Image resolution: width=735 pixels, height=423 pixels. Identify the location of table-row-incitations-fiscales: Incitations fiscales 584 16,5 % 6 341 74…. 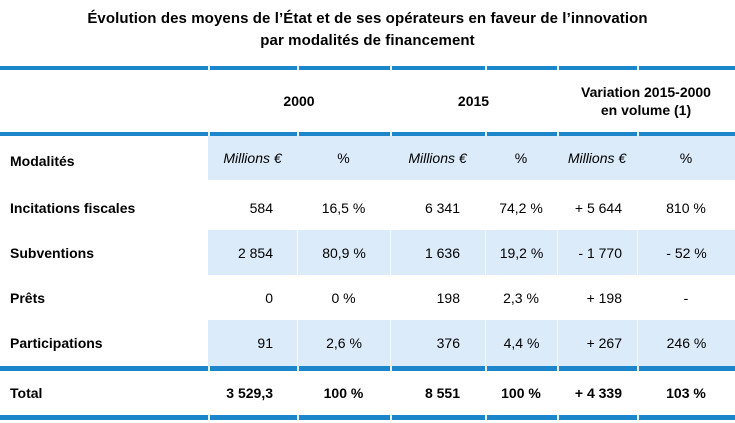
(367, 207).